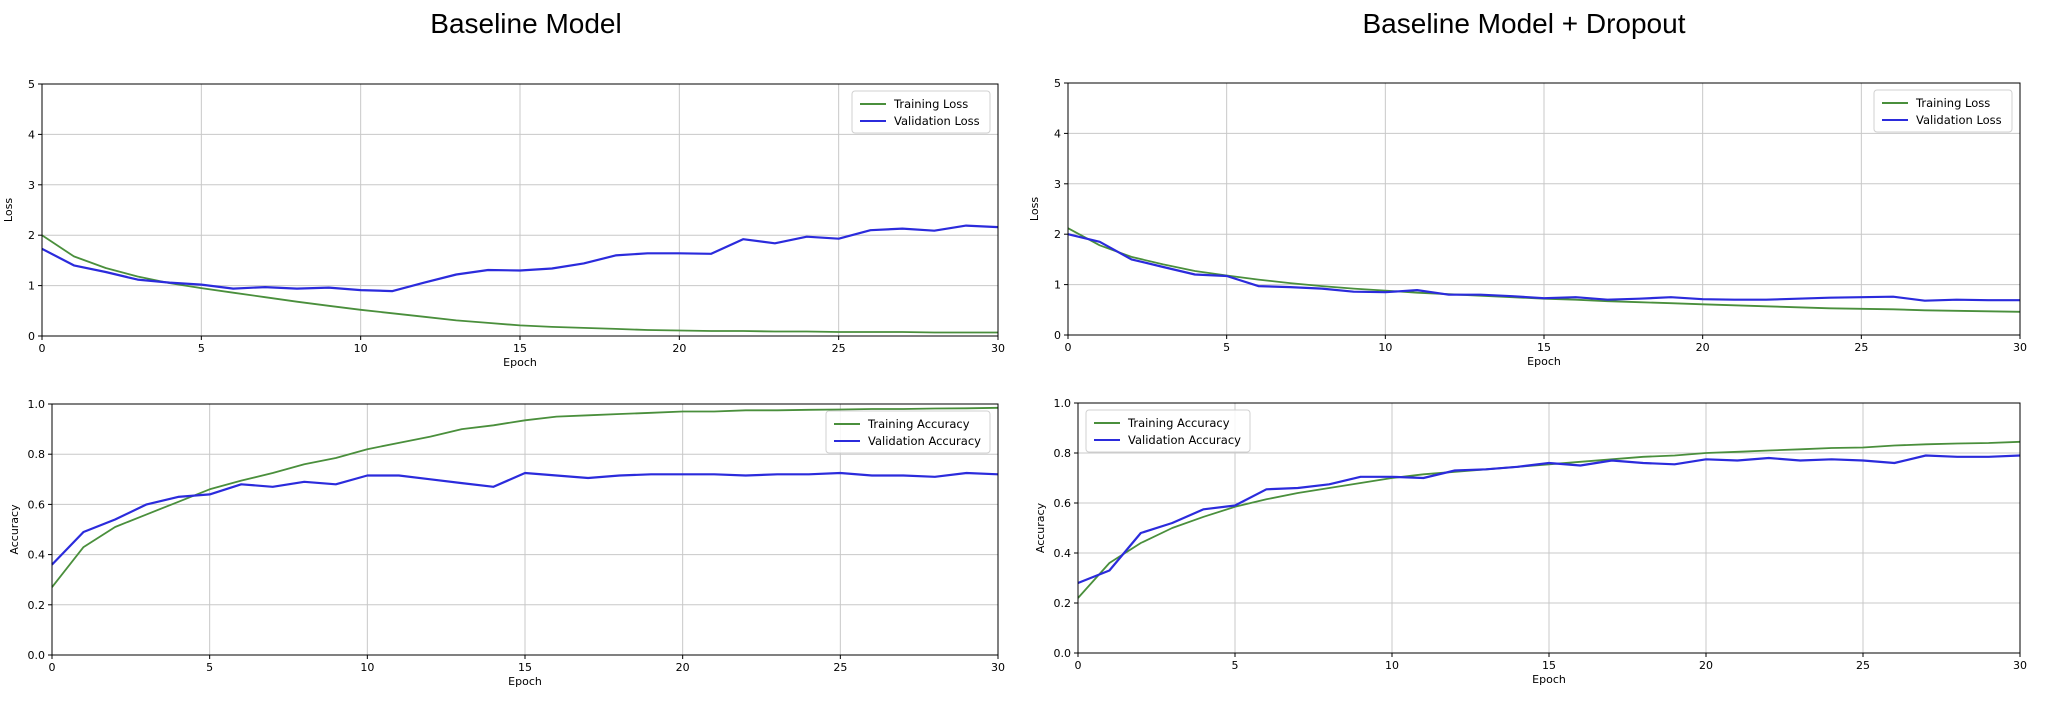 The height and width of the screenshot is (711, 2048). What do you see at coordinates (526, 23) in the screenshot?
I see `chart-title-baseline: Baseline Model` at bounding box center [526, 23].